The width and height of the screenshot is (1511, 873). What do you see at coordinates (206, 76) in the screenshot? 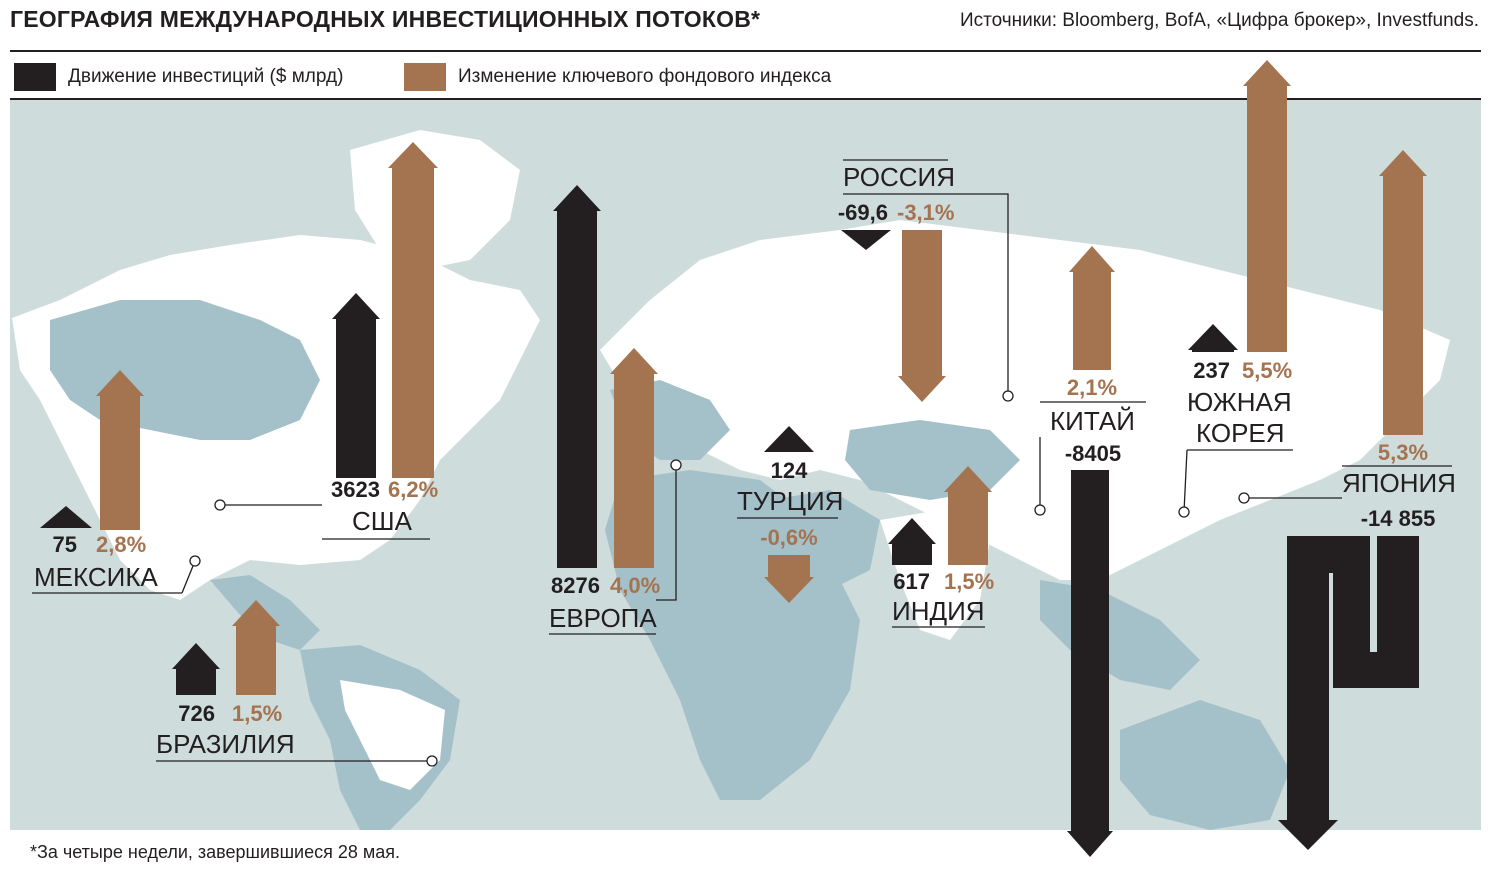
I see `legend-label-investment: Движение инвестиций ($ млрд)` at bounding box center [206, 76].